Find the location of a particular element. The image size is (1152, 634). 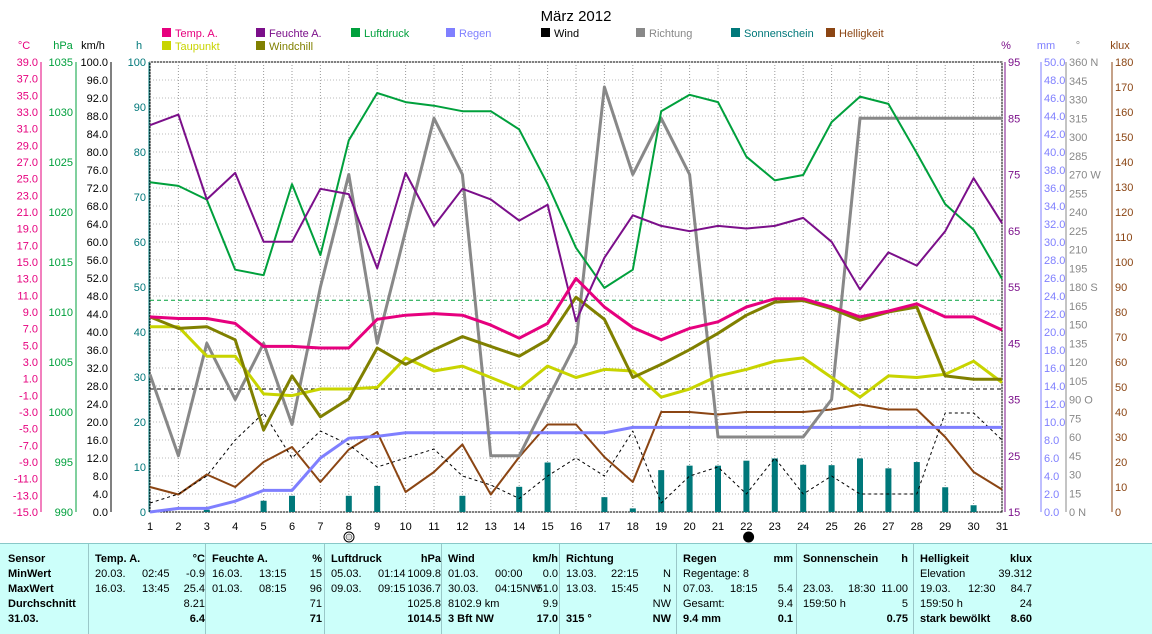

direction-tick-label: 0 N is located at coordinates (1077, 513).